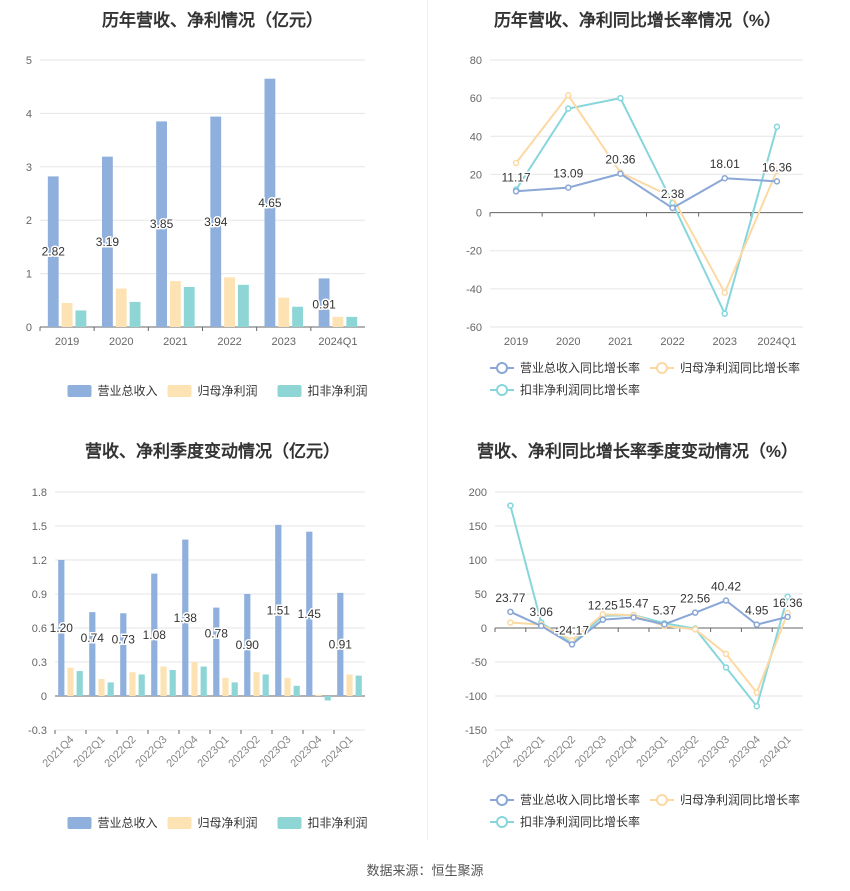 Image resolution: width=850 pixels, height=891 pixels. Describe the element at coordinates (580, 367) in the screenshot. I see `legend-label: 营业总收入同比增长率` at that location.